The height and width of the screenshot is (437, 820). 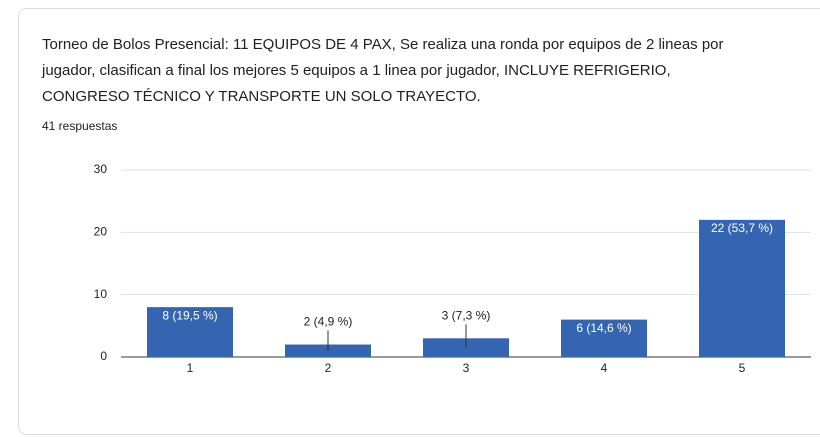 I want to click on y-tick-label: 0, so click(x=103, y=356).